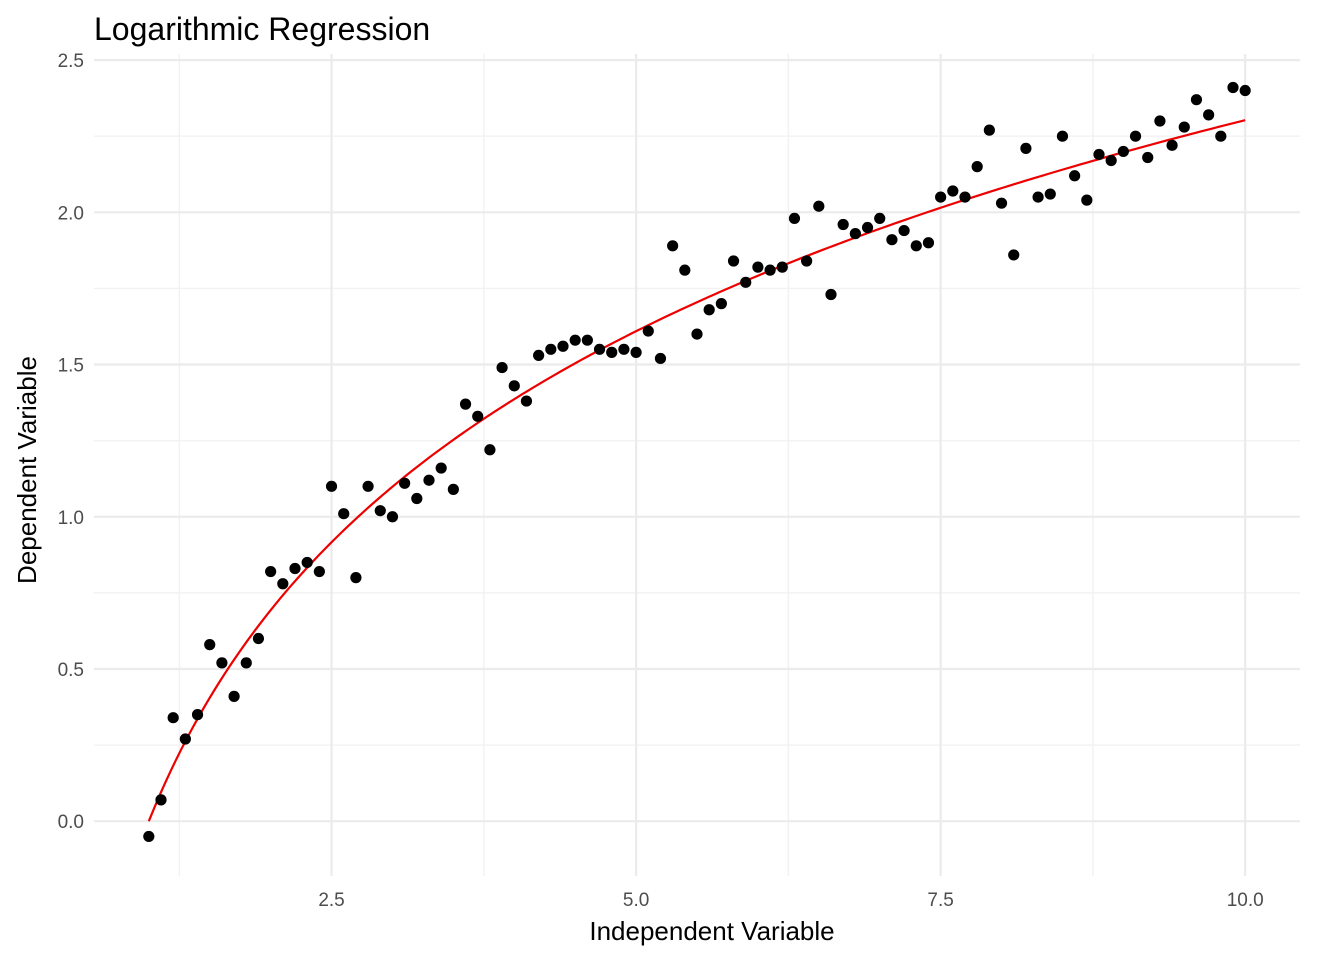 The image size is (1344, 960). I want to click on chart-title: Logarithmic Regression, so click(262, 29).